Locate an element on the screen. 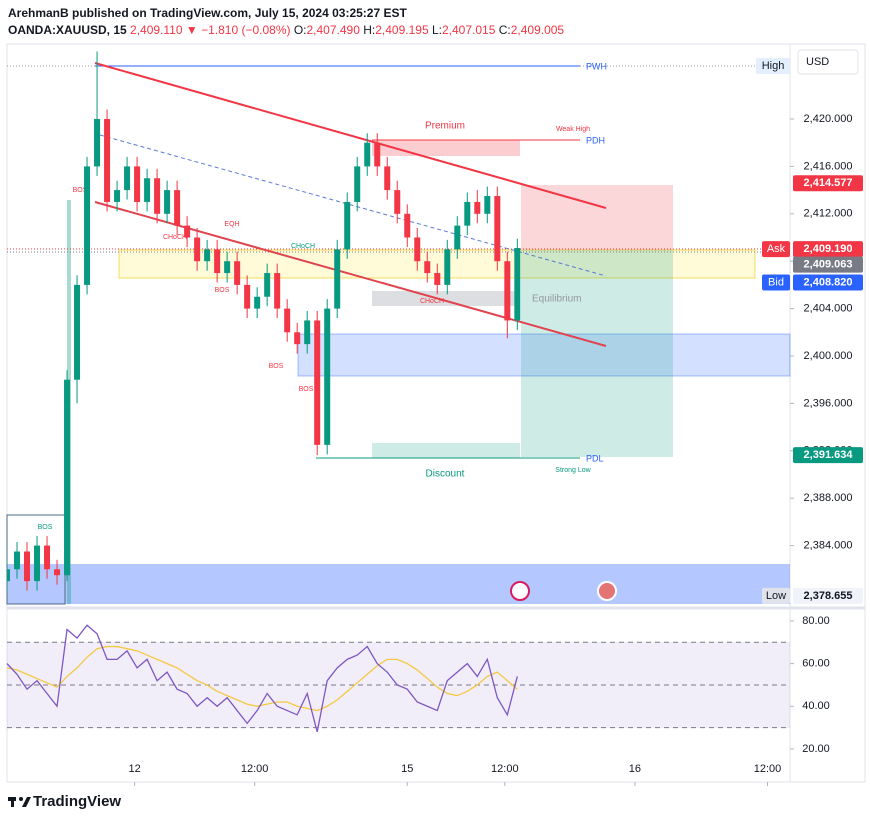 The width and height of the screenshot is (870, 820). x-tick-label: 15 is located at coordinates (407, 769).